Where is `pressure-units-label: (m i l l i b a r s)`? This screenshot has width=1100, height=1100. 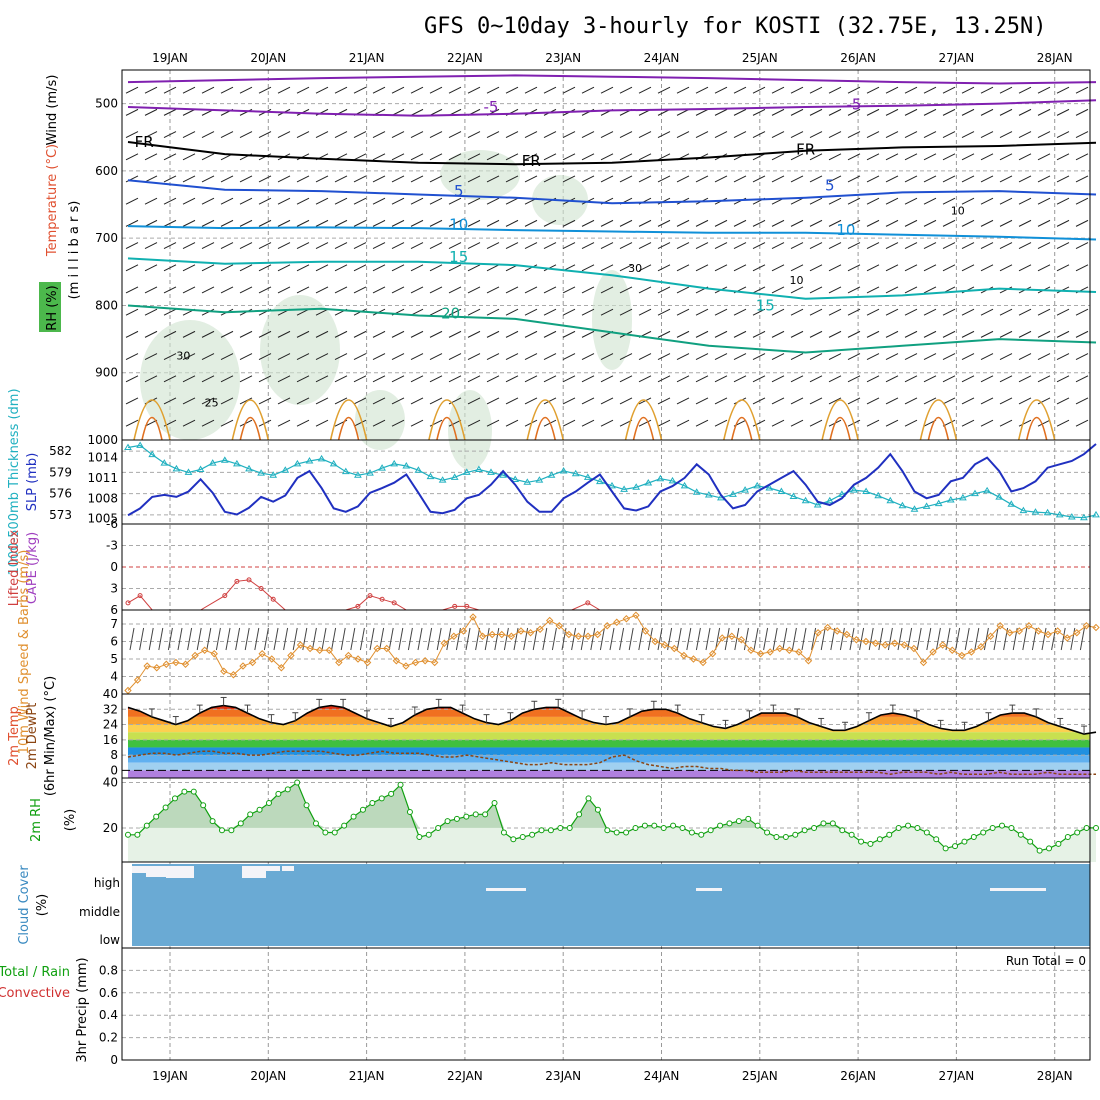 pressure-units-label: (m i l l i b a r s) is located at coordinates (74, 250).